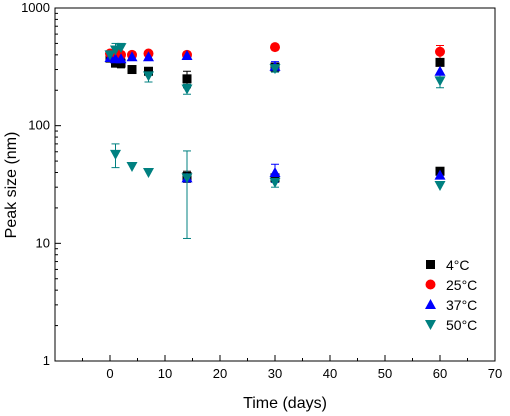 This screenshot has height=416, width=510. I want to click on x-tick-label: 70, so click(495, 373).